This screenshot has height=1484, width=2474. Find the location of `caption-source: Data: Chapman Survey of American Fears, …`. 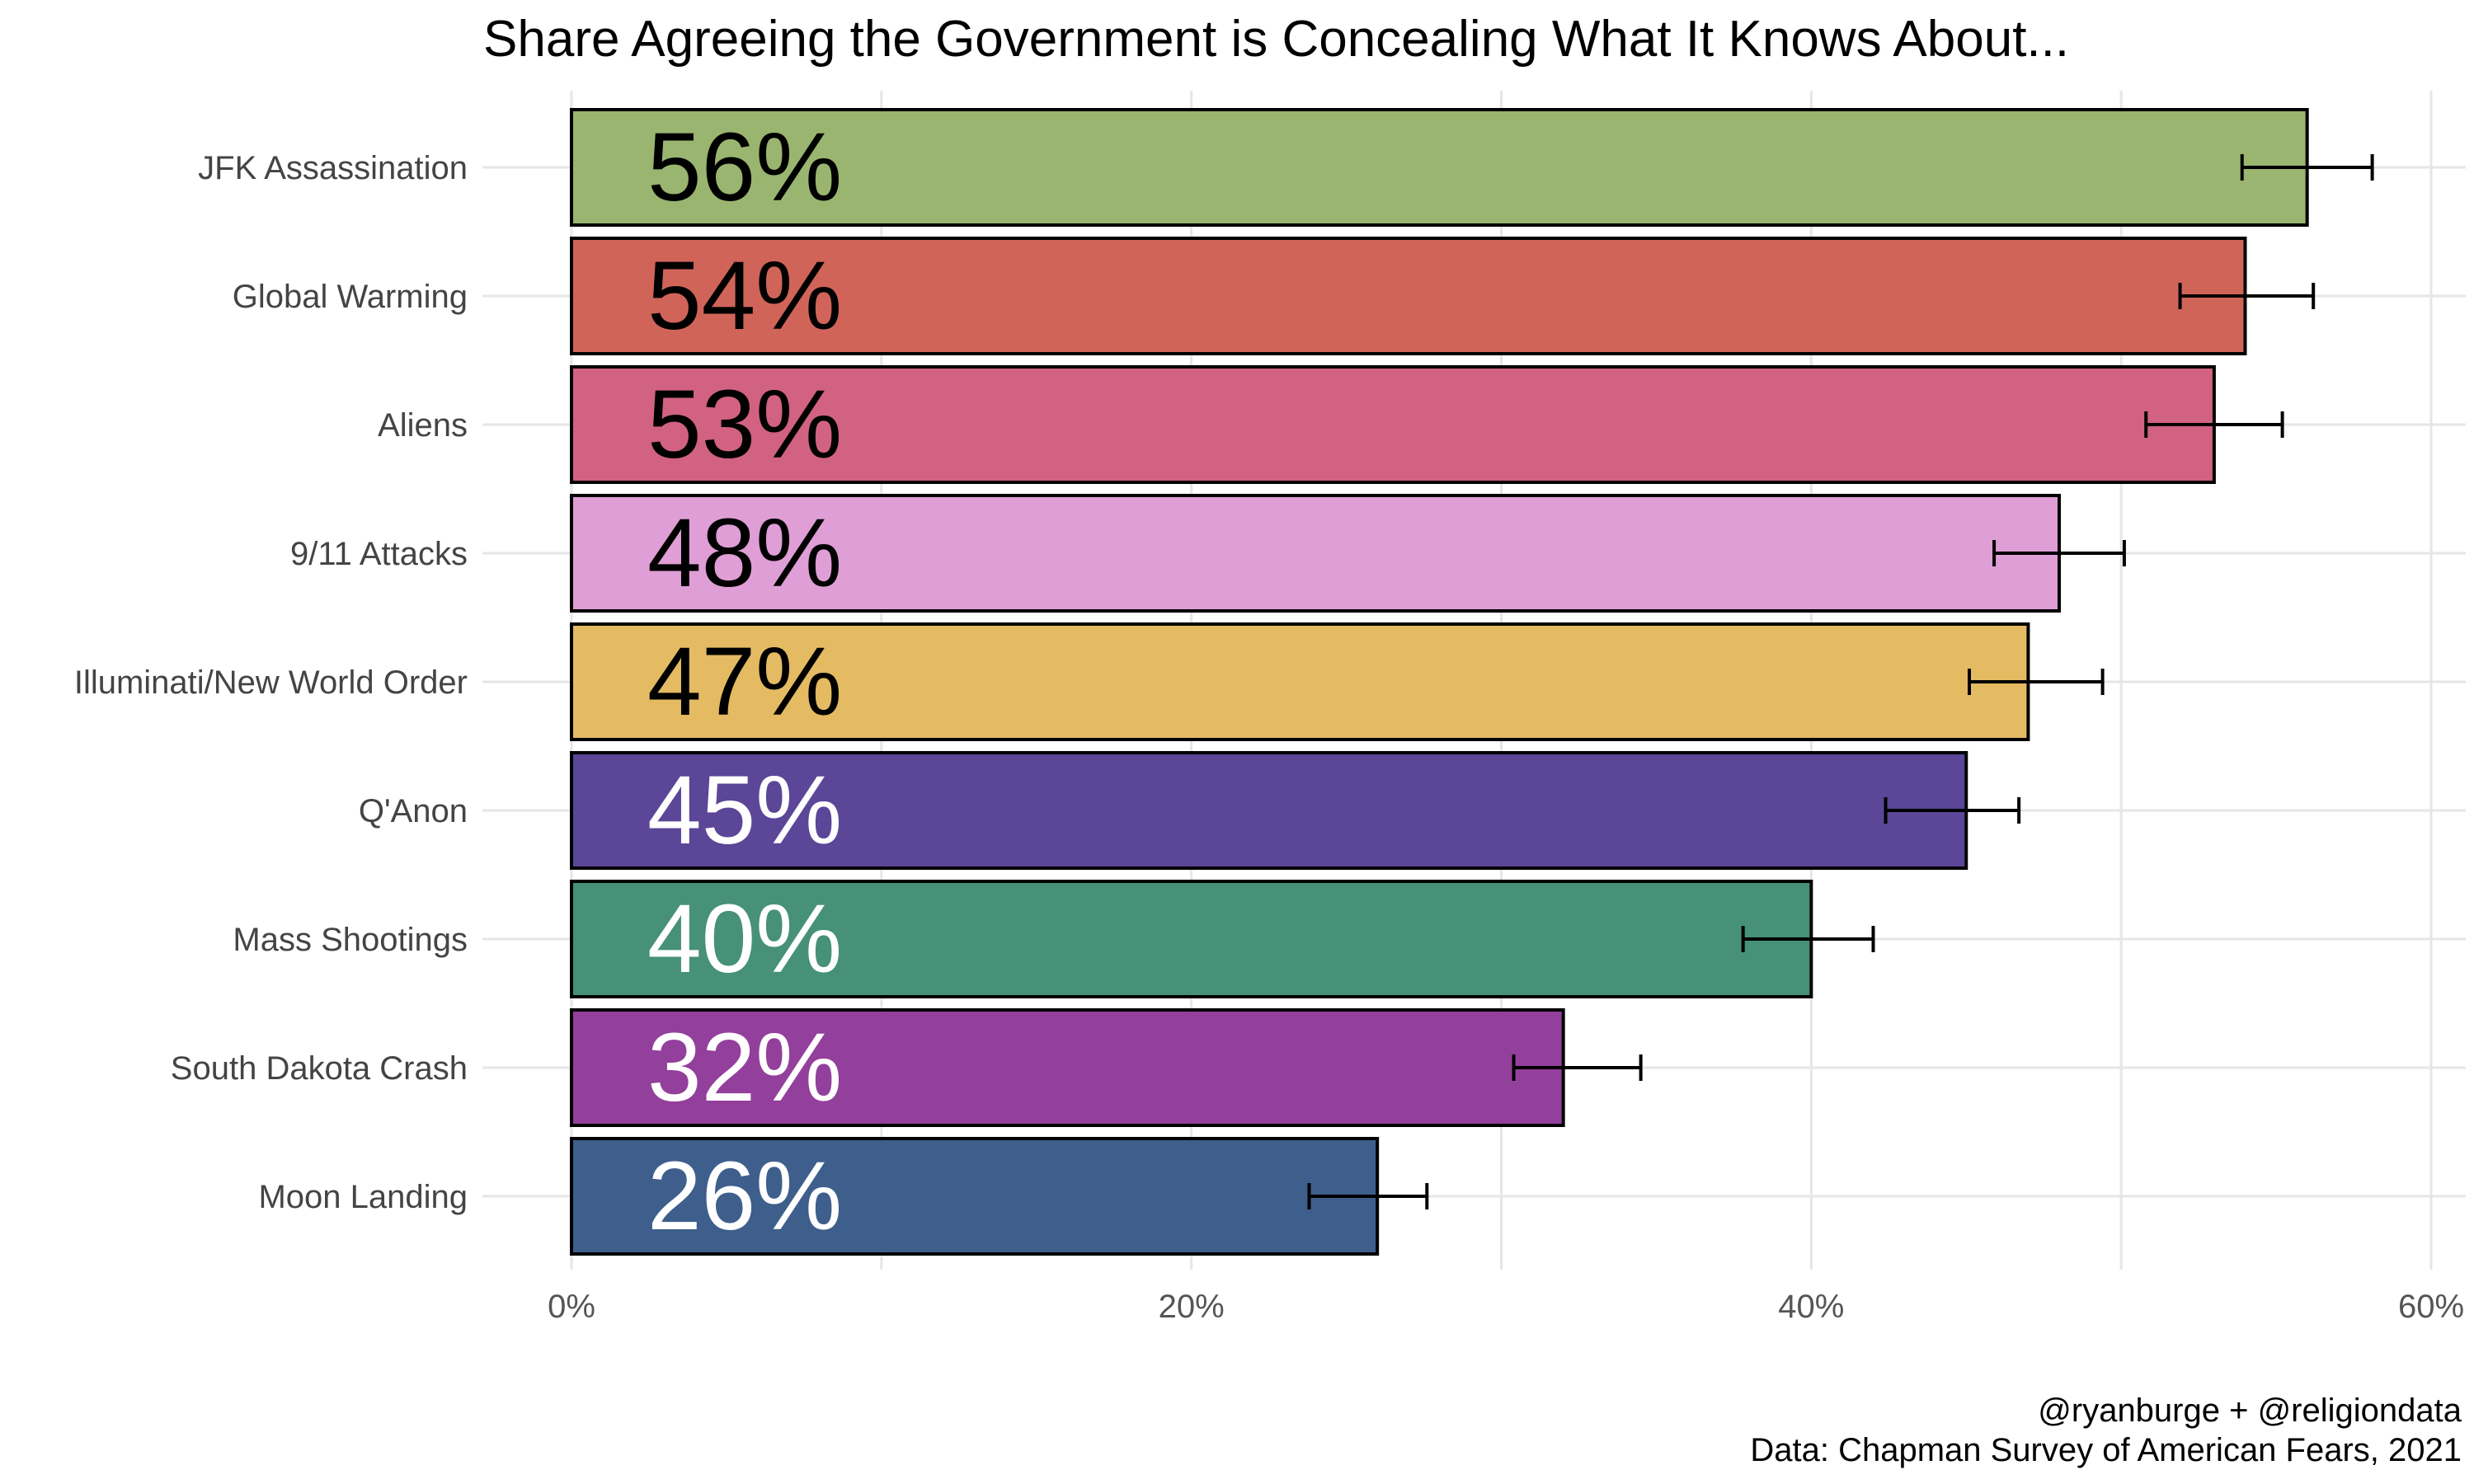

caption-source: Data: Chapman Survey of American Fears, … is located at coordinates (2106, 1450).